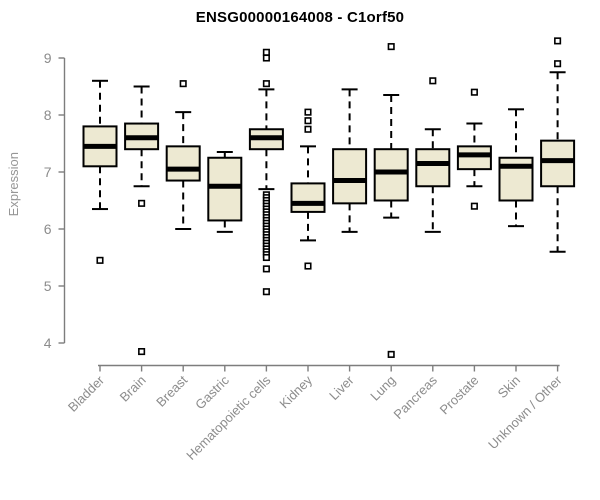  I want to click on boxplot-bladder, so click(100, 171).